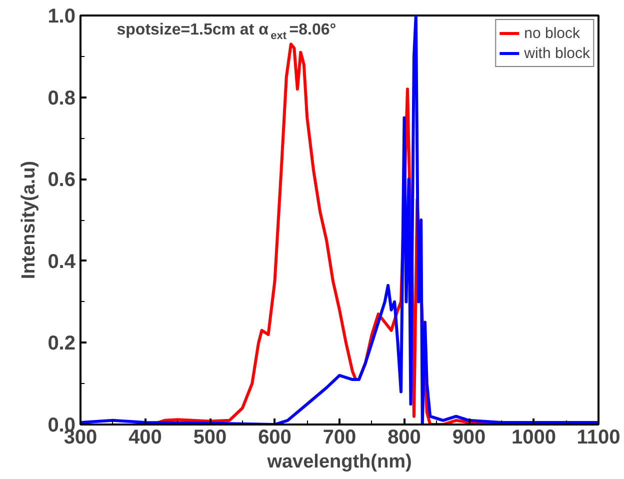  I want to click on y-tick-label: 0.6, so click(62, 180).